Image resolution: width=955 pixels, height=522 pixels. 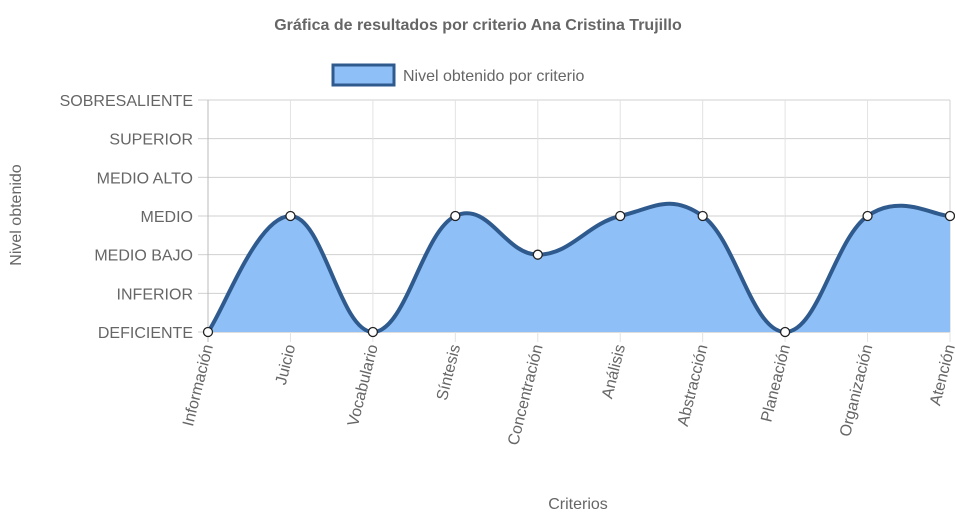 I want to click on y-tick-label: SUPERIOR, so click(x=151, y=140).